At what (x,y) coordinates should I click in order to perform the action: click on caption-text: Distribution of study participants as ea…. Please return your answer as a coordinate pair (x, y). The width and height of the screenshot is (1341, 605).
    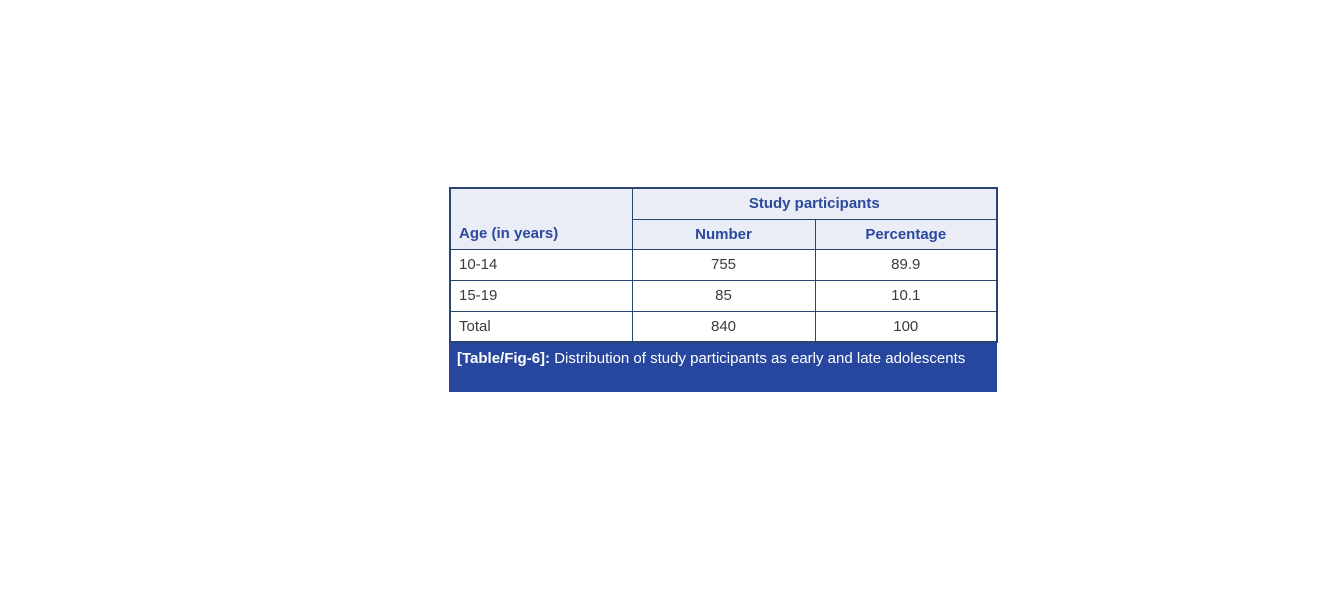
    Looking at the image, I should click on (760, 358).